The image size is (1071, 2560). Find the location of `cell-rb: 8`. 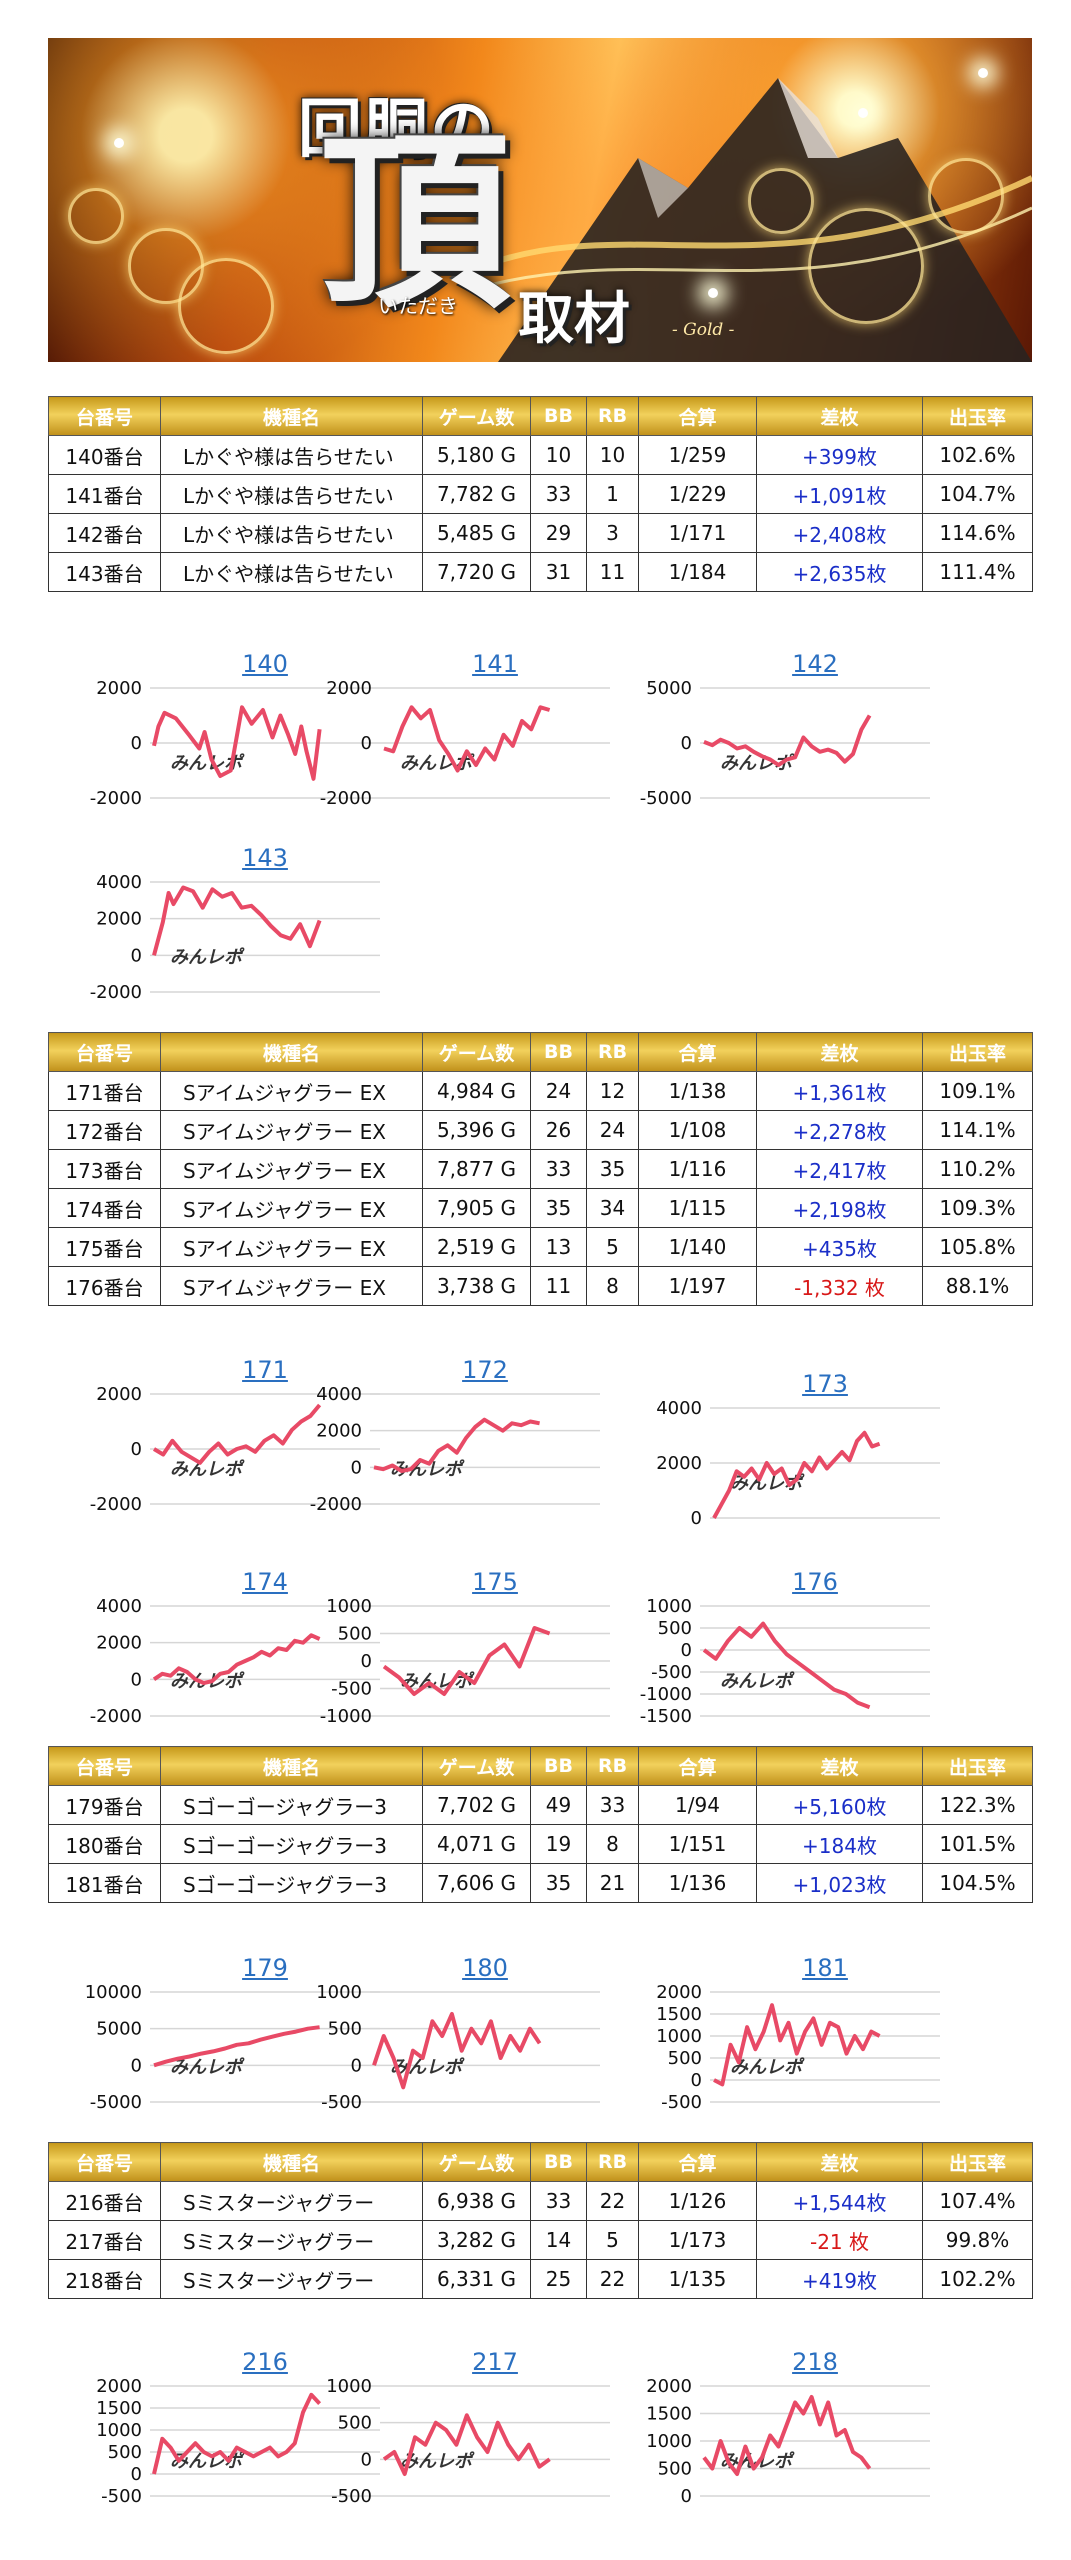

cell-rb: 8 is located at coordinates (612, 1844).